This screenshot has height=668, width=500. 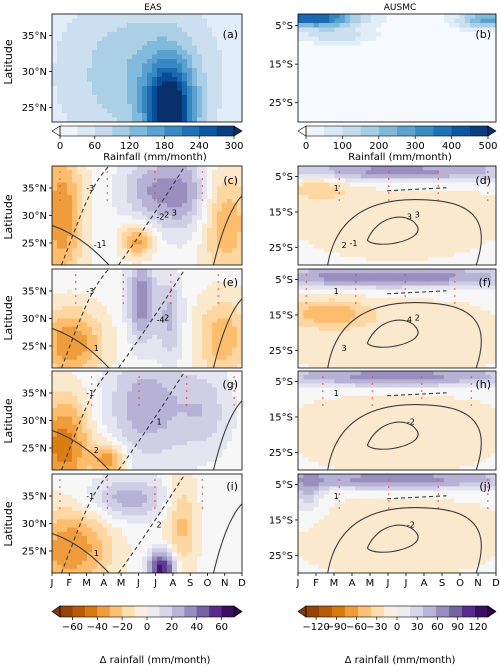 What do you see at coordinates (147, 68) in the screenshot?
I see `panel-a-field` at bounding box center [147, 68].